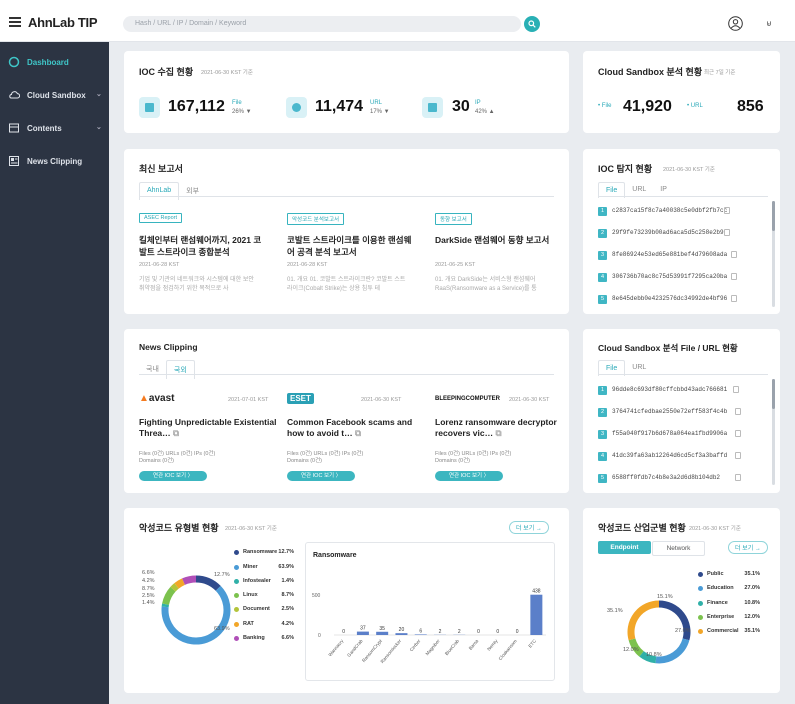  What do you see at coordinates (642, 528) in the screenshot?
I see `card-title: 악성코드 산업군별 현황` at bounding box center [642, 528].